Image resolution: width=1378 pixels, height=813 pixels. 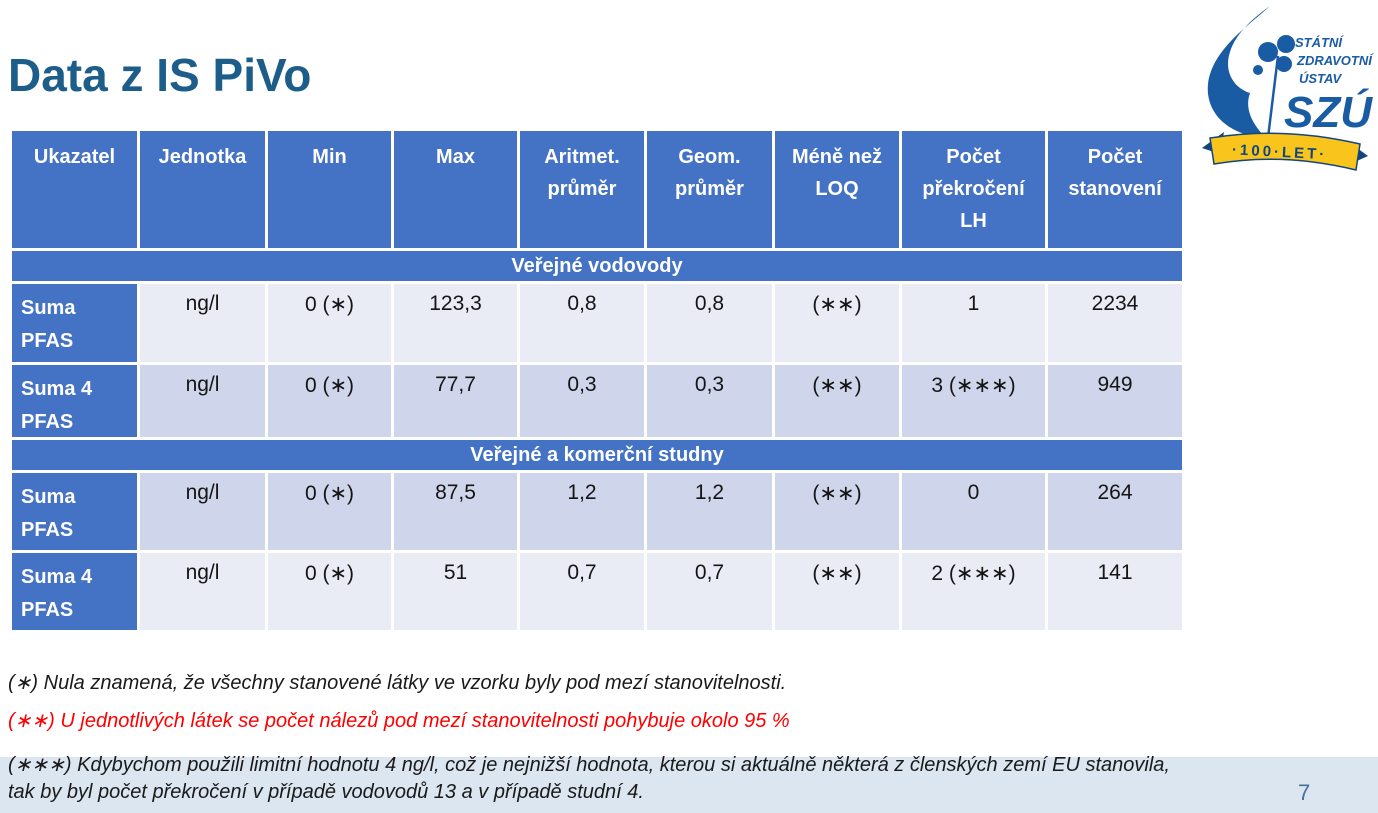 What do you see at coordinates (973, 189) in the screenshot?
I see `column-header-pocet-prekroceni-lh: Počet překročení LH` at bounding box center [973, 189].